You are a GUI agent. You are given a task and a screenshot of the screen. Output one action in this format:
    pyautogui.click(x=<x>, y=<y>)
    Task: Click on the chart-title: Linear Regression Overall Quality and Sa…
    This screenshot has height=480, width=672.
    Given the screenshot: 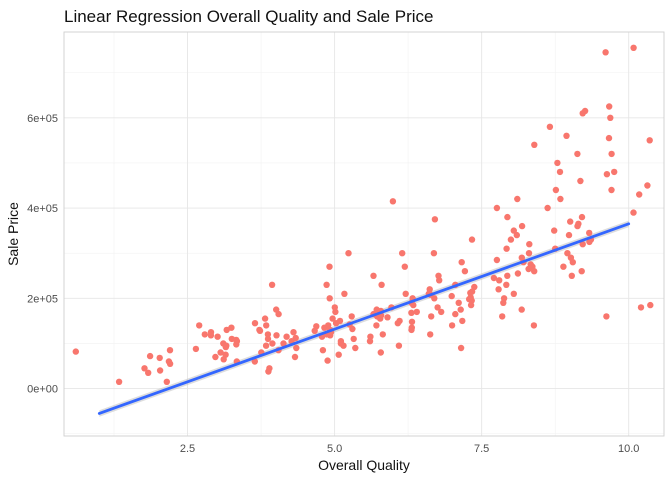 What is the action you would take?
    pyautogui.click(x=248, y=16)
    